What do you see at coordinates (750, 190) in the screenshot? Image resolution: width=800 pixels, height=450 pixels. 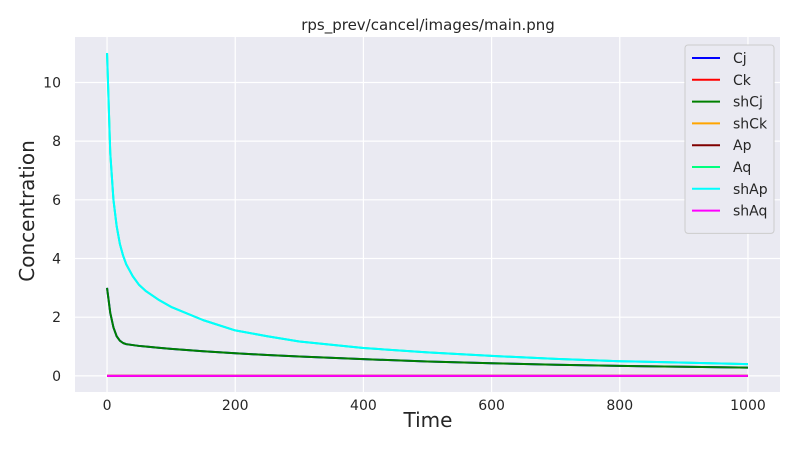 I see `legend-label-shap: shAp` at bounding box center [750, 190].